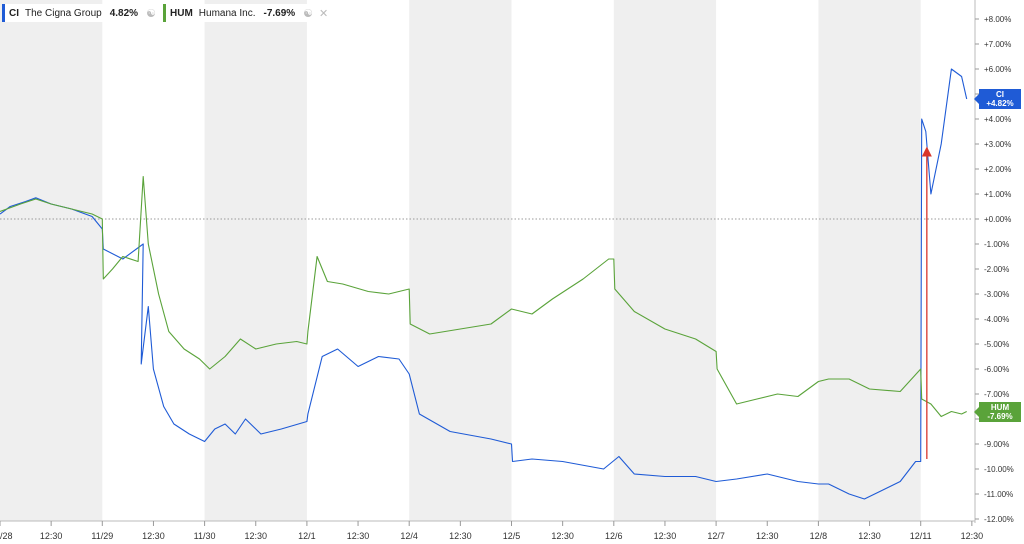 Image resolution: width=1024 pixels, height=544 pixels. What do you see at coordinates (409, 536) in the screenshot?
I see `x-tick-label: 12/4` at bounding box center [409, 536].